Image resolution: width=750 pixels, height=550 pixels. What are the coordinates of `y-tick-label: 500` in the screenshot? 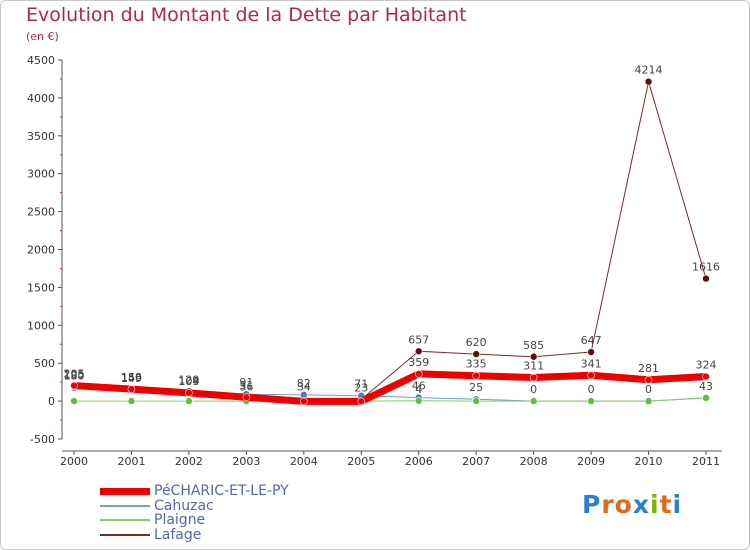 It's located at (44, 363).